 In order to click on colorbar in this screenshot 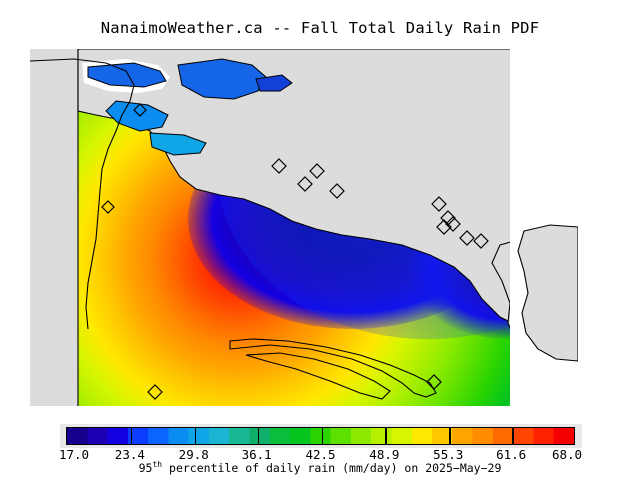, I will do `click(320, 436)`.